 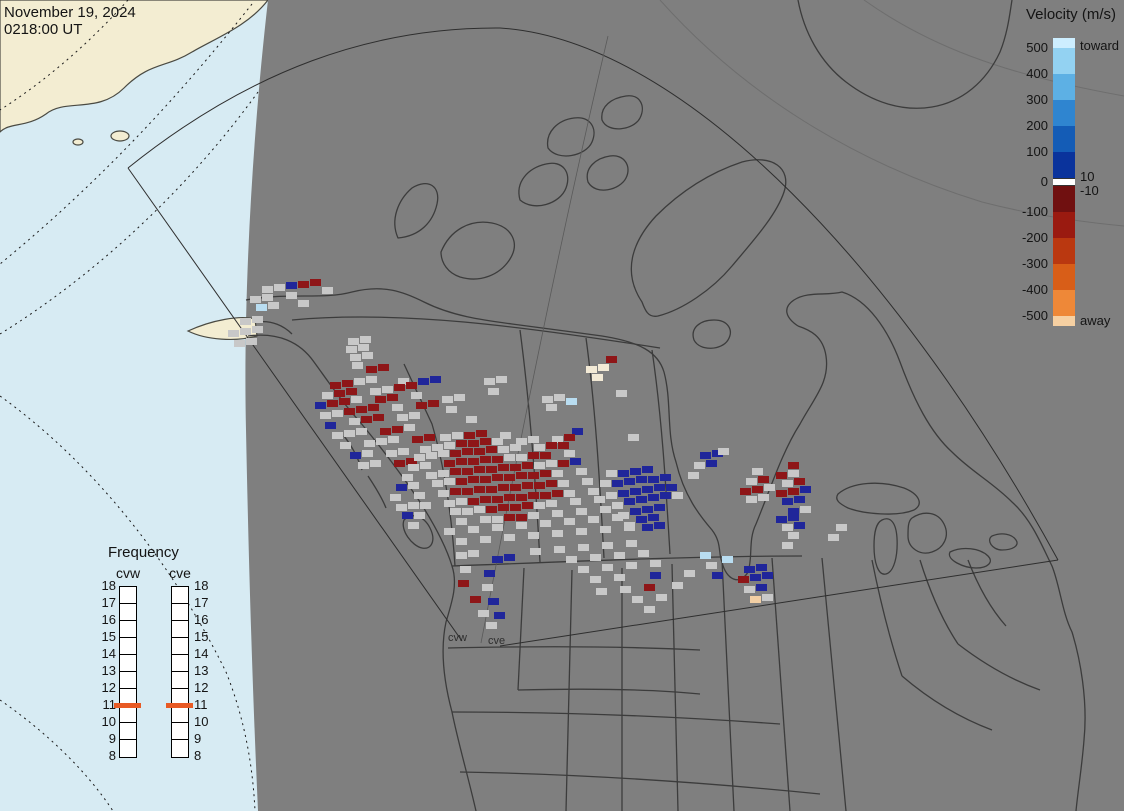 What do you see at coordinates (1095, 320) in the screenshot?
I see `away-label: away` at bounding box center [1095, 320].